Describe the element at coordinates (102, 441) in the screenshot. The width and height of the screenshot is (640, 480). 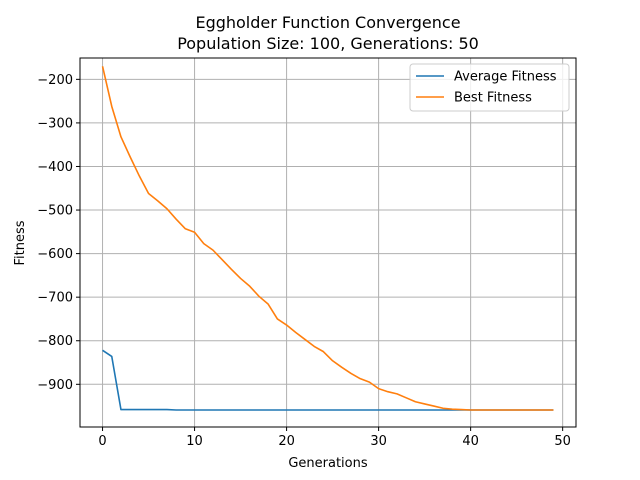
I see `x-tick-label: 0` at that location.